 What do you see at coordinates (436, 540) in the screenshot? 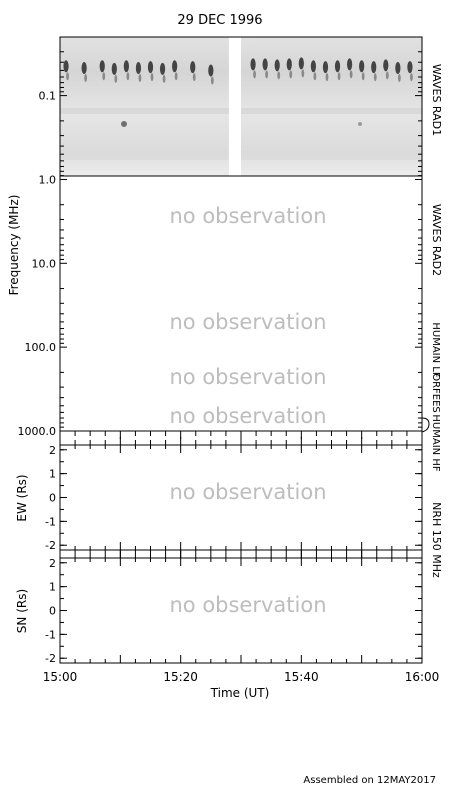
I see `nrh-label: NRH 150 MHz` at bounding box center [436, 540].